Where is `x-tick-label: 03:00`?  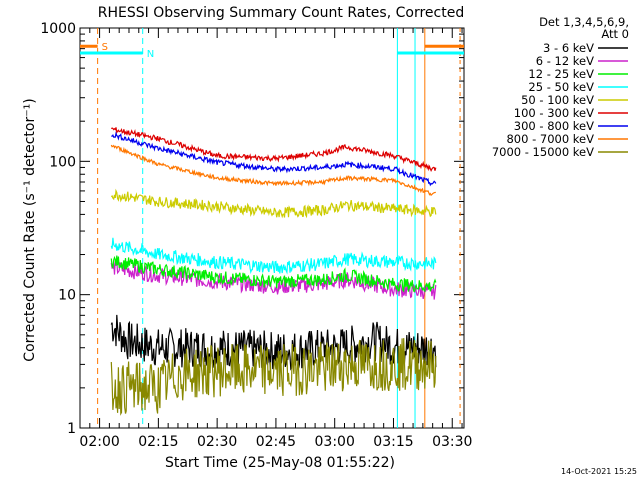 x-tick-label: 03:00 is located at coordinates (335, 442).